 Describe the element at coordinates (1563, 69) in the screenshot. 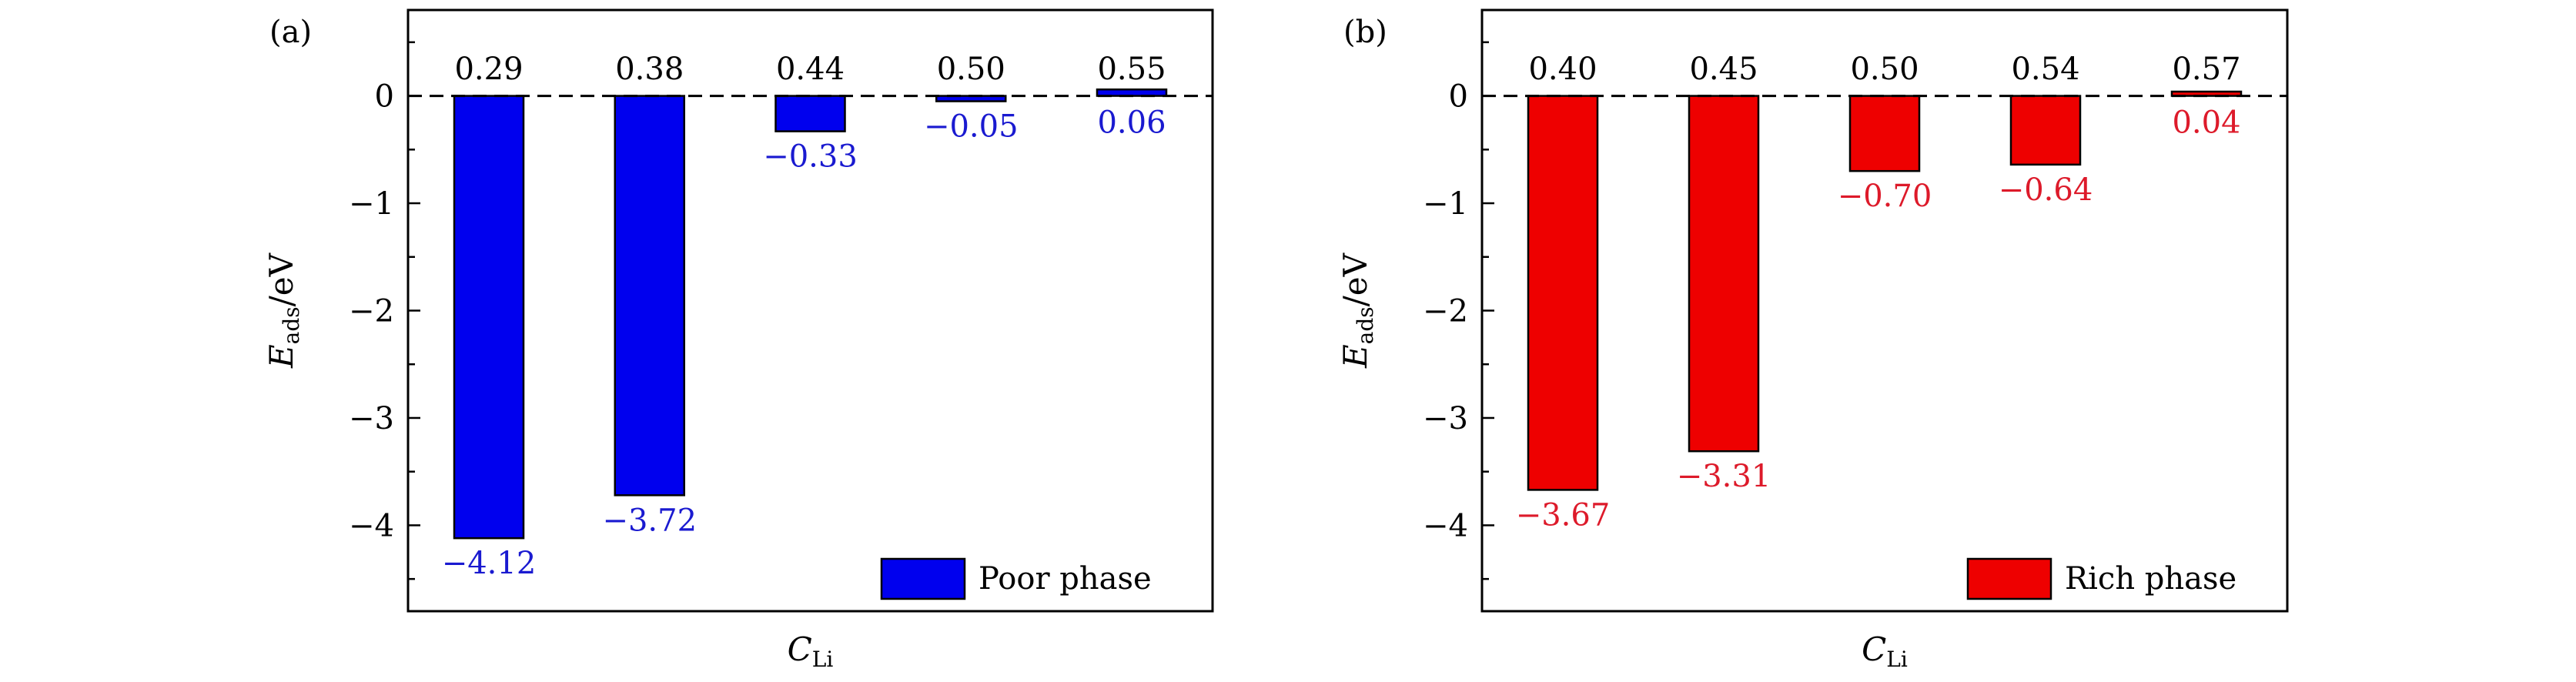

I see `category-label: 0.40` at that location.